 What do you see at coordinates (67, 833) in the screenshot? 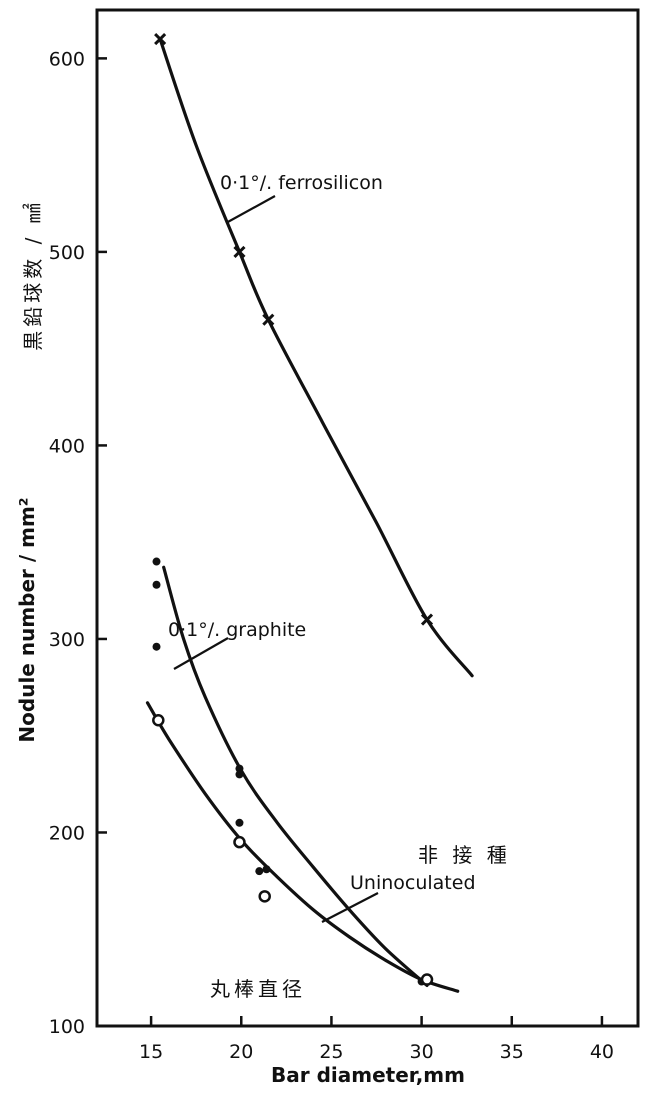
I see `y-tick-label: 200` at bounding box center [67, 833].